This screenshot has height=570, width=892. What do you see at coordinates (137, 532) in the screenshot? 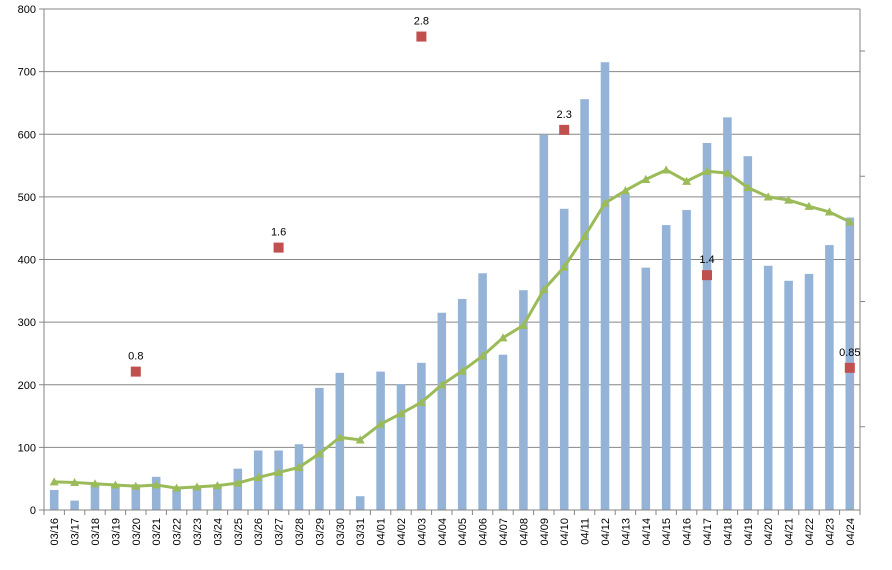
I see `x-tick-label: 03/20` at bounding box center [137, 532].